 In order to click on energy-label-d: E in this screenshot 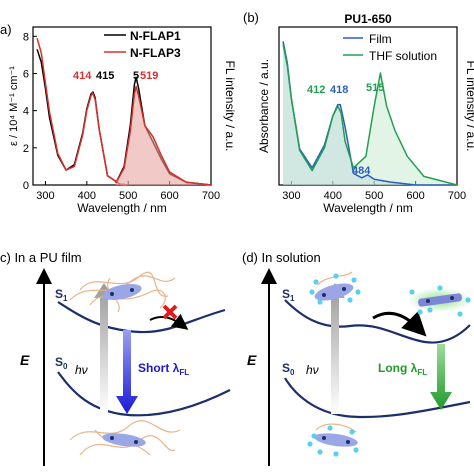, I will do `click(252, 360)`.